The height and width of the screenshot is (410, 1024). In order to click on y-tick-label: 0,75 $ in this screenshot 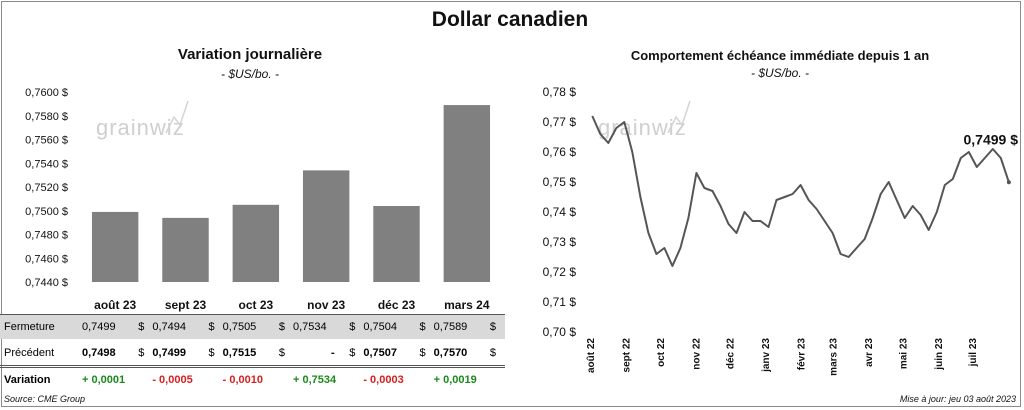, I will do `click(560, 182)`.